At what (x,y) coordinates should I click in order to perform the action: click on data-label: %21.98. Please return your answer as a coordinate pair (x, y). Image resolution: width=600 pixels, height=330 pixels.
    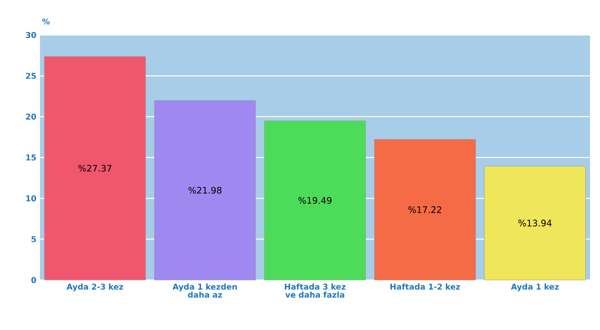
    Looking at the image, I should click on (205, 190).